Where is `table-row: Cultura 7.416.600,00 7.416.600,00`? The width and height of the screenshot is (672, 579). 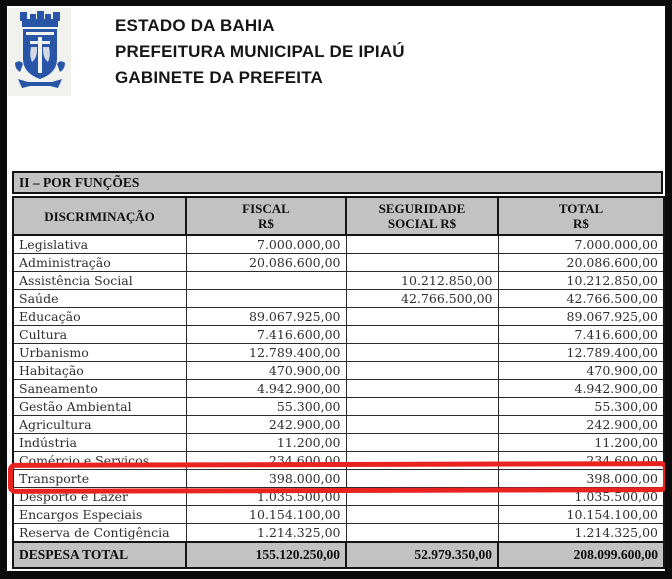
table-row: Cultura 7.416.600,00 7.416.600,00 is located at coordinates (338, 334).